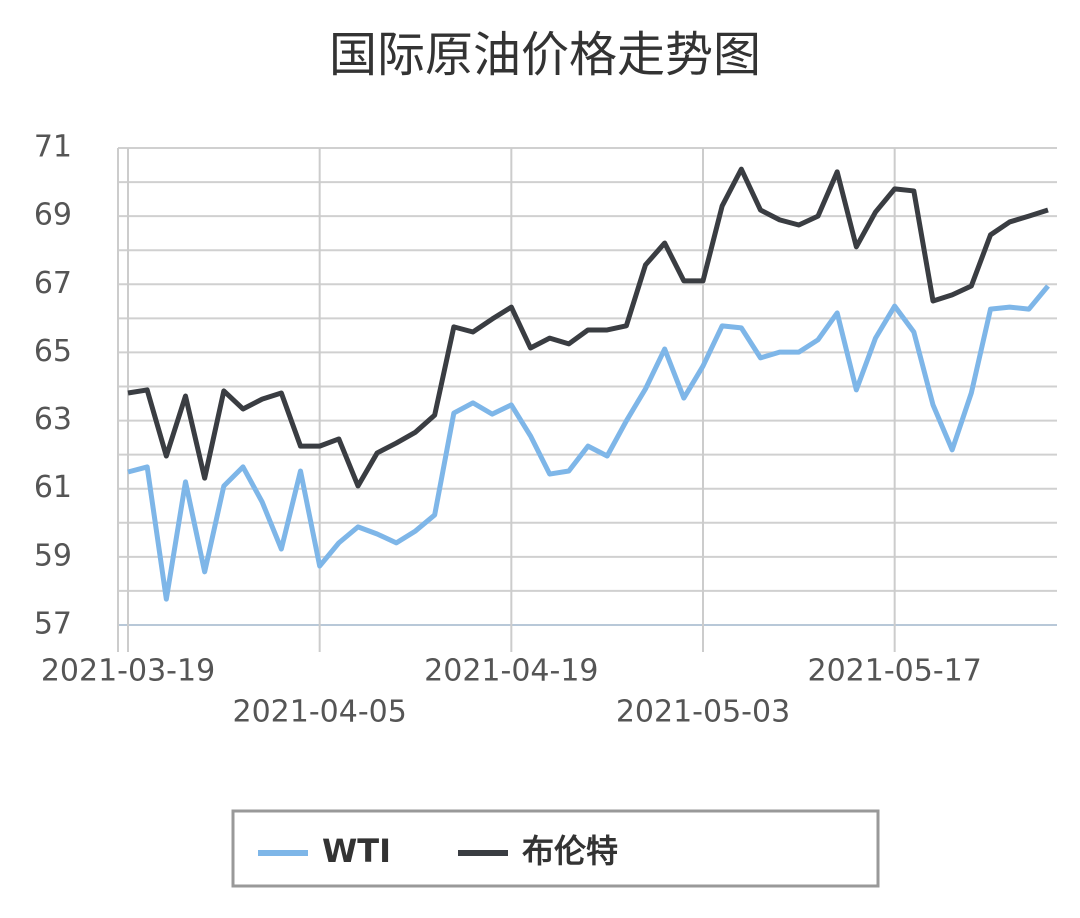 This screenshot has width=1080, height=918. Describe the element at coordinates (511, 671) in the screenshot. I see `x-tick-label: 2021-04-19` at that location.